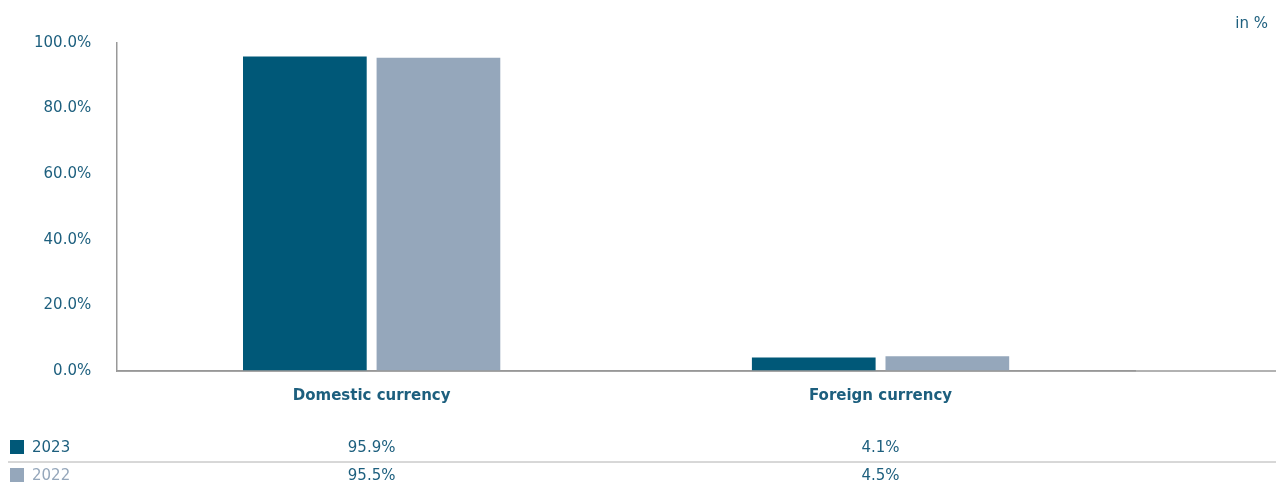  I want to click on y-tick-label: 60.0%, so click(67, 173).